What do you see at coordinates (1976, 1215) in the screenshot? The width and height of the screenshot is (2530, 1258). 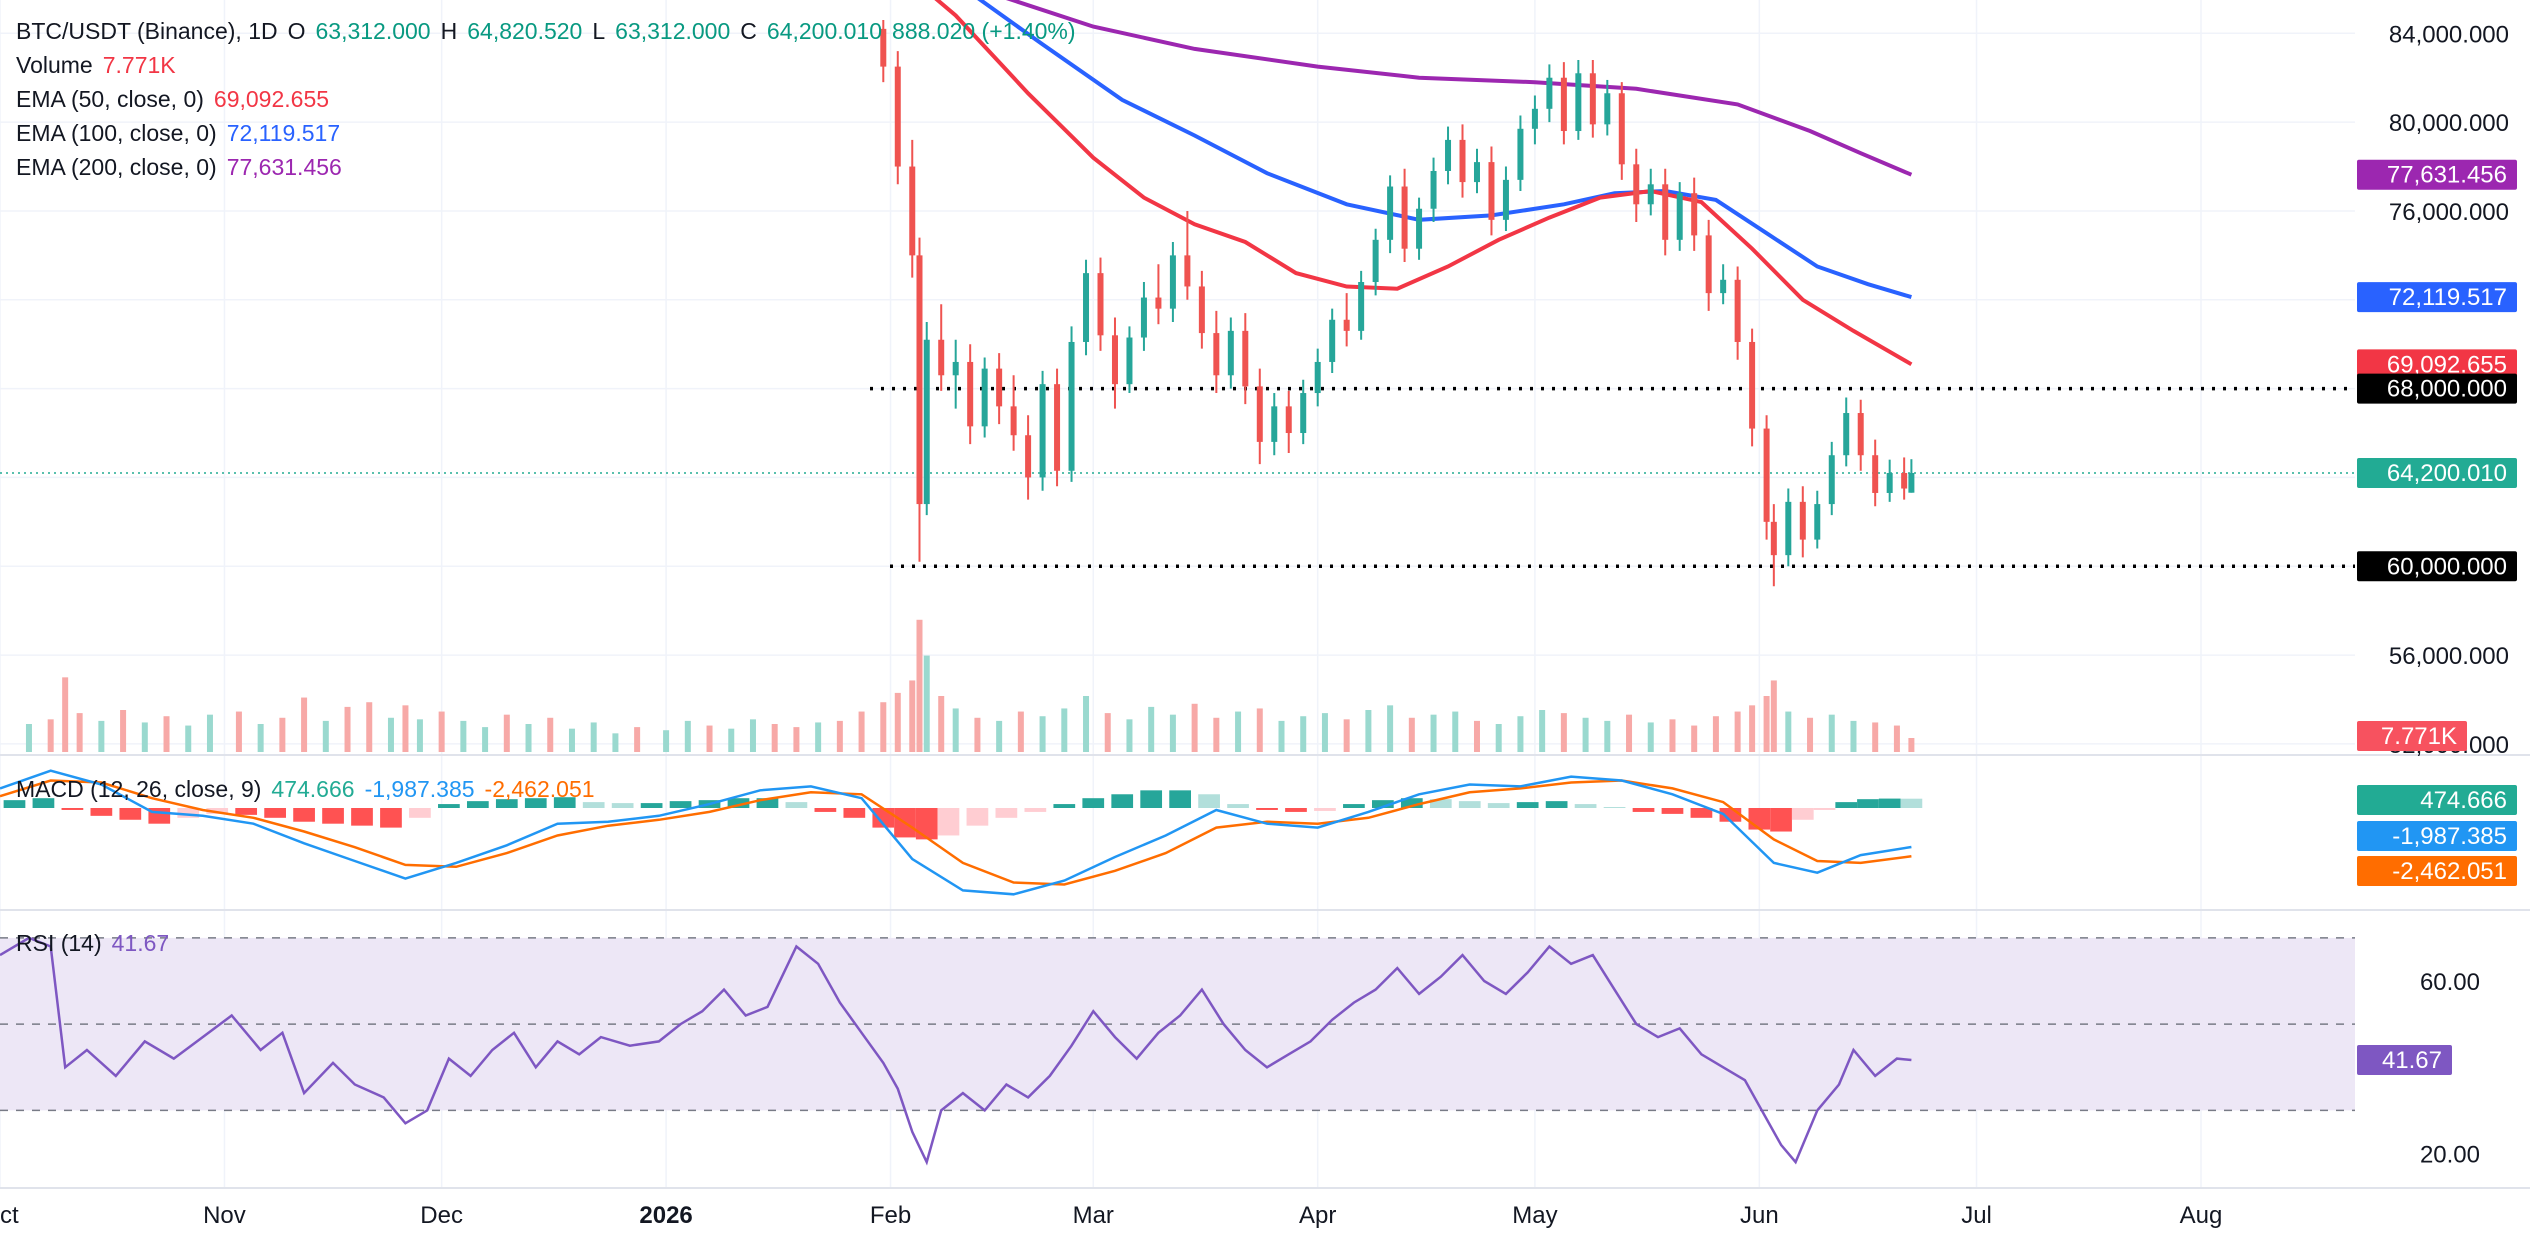 I see `time-tick-label: Jul` at bounding box center [1976, 1215].